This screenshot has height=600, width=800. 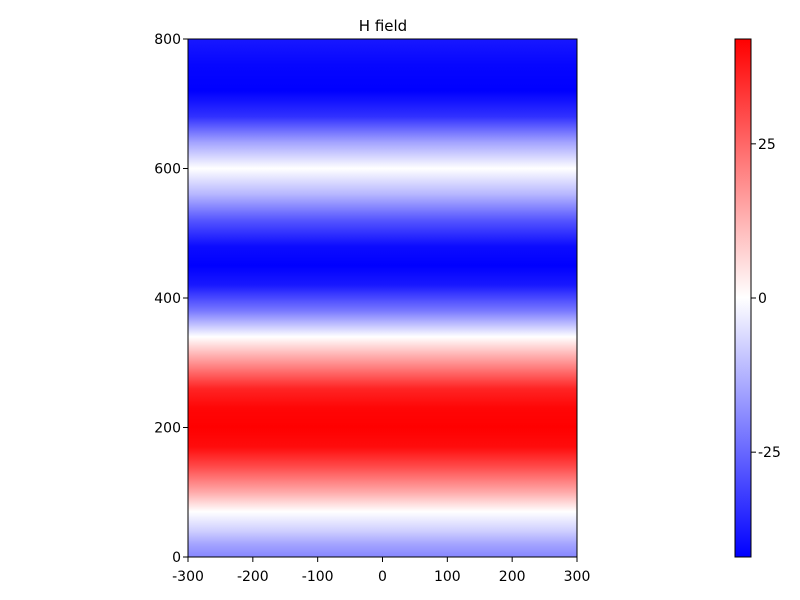 I want to click on x-tick-label: 200, so click(x=512, y=577).